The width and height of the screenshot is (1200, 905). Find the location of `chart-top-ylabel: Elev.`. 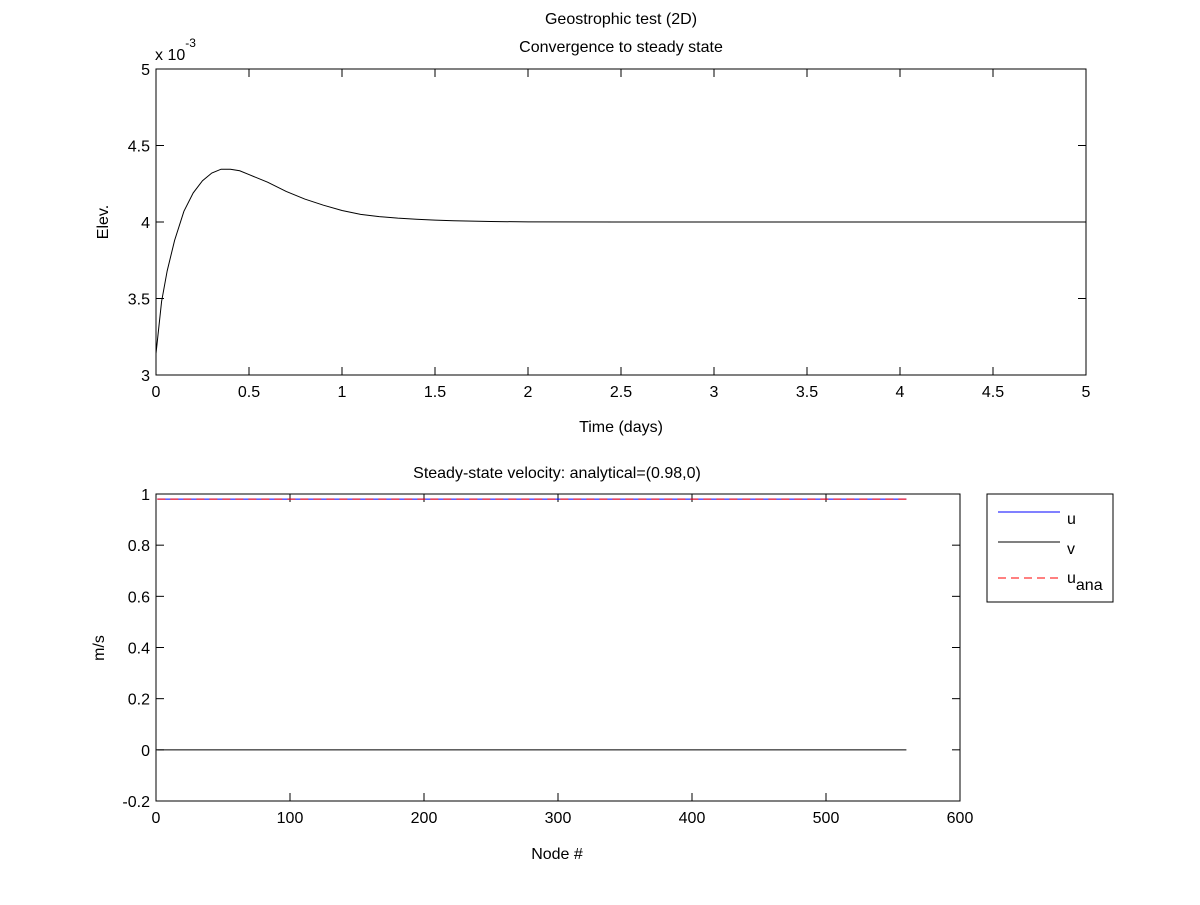

chart-top-ylabel: Elev. is located at coordinates (103, 222).